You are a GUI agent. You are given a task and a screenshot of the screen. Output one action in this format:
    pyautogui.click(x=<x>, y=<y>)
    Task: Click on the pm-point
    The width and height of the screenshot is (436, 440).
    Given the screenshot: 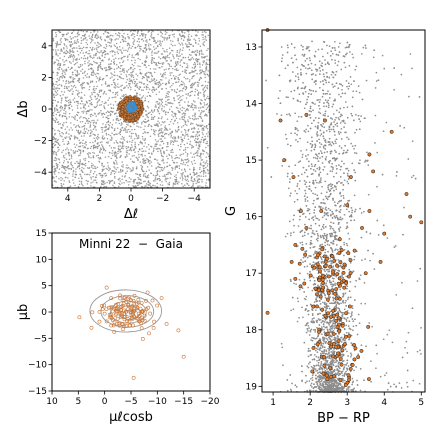 What is the action you would take?
    pyautogui.click(x=147, y=292)
    